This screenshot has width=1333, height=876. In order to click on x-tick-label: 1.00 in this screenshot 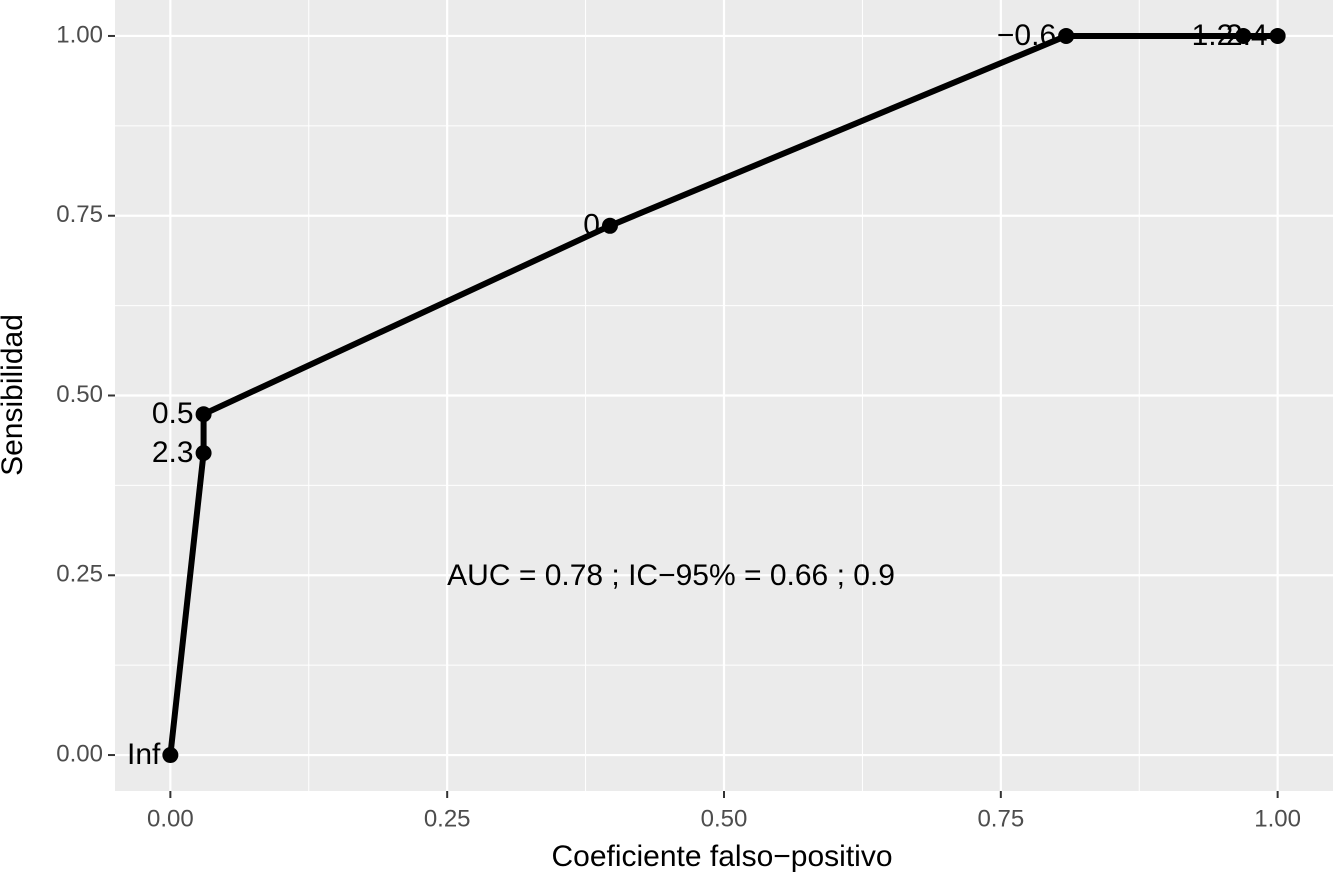, I will do `click(1277, 818)`.